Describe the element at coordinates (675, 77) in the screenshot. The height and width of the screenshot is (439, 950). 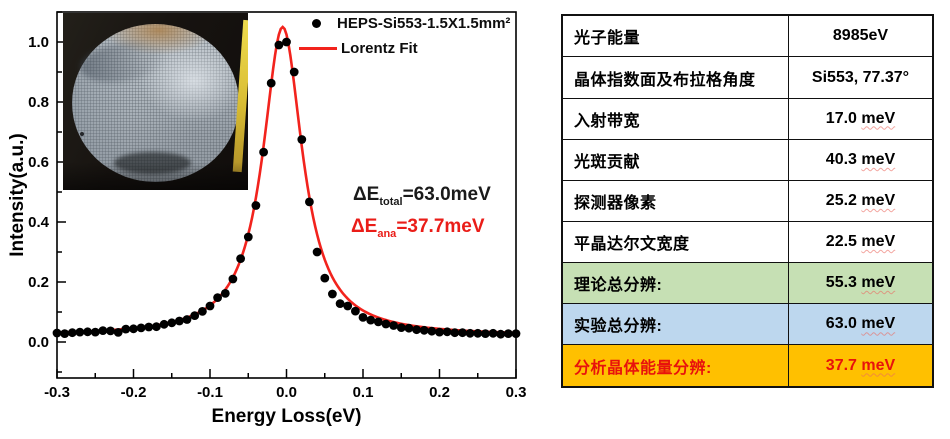
I see `table-label-cell: 晶体指数面及布拉格角度` at that location.